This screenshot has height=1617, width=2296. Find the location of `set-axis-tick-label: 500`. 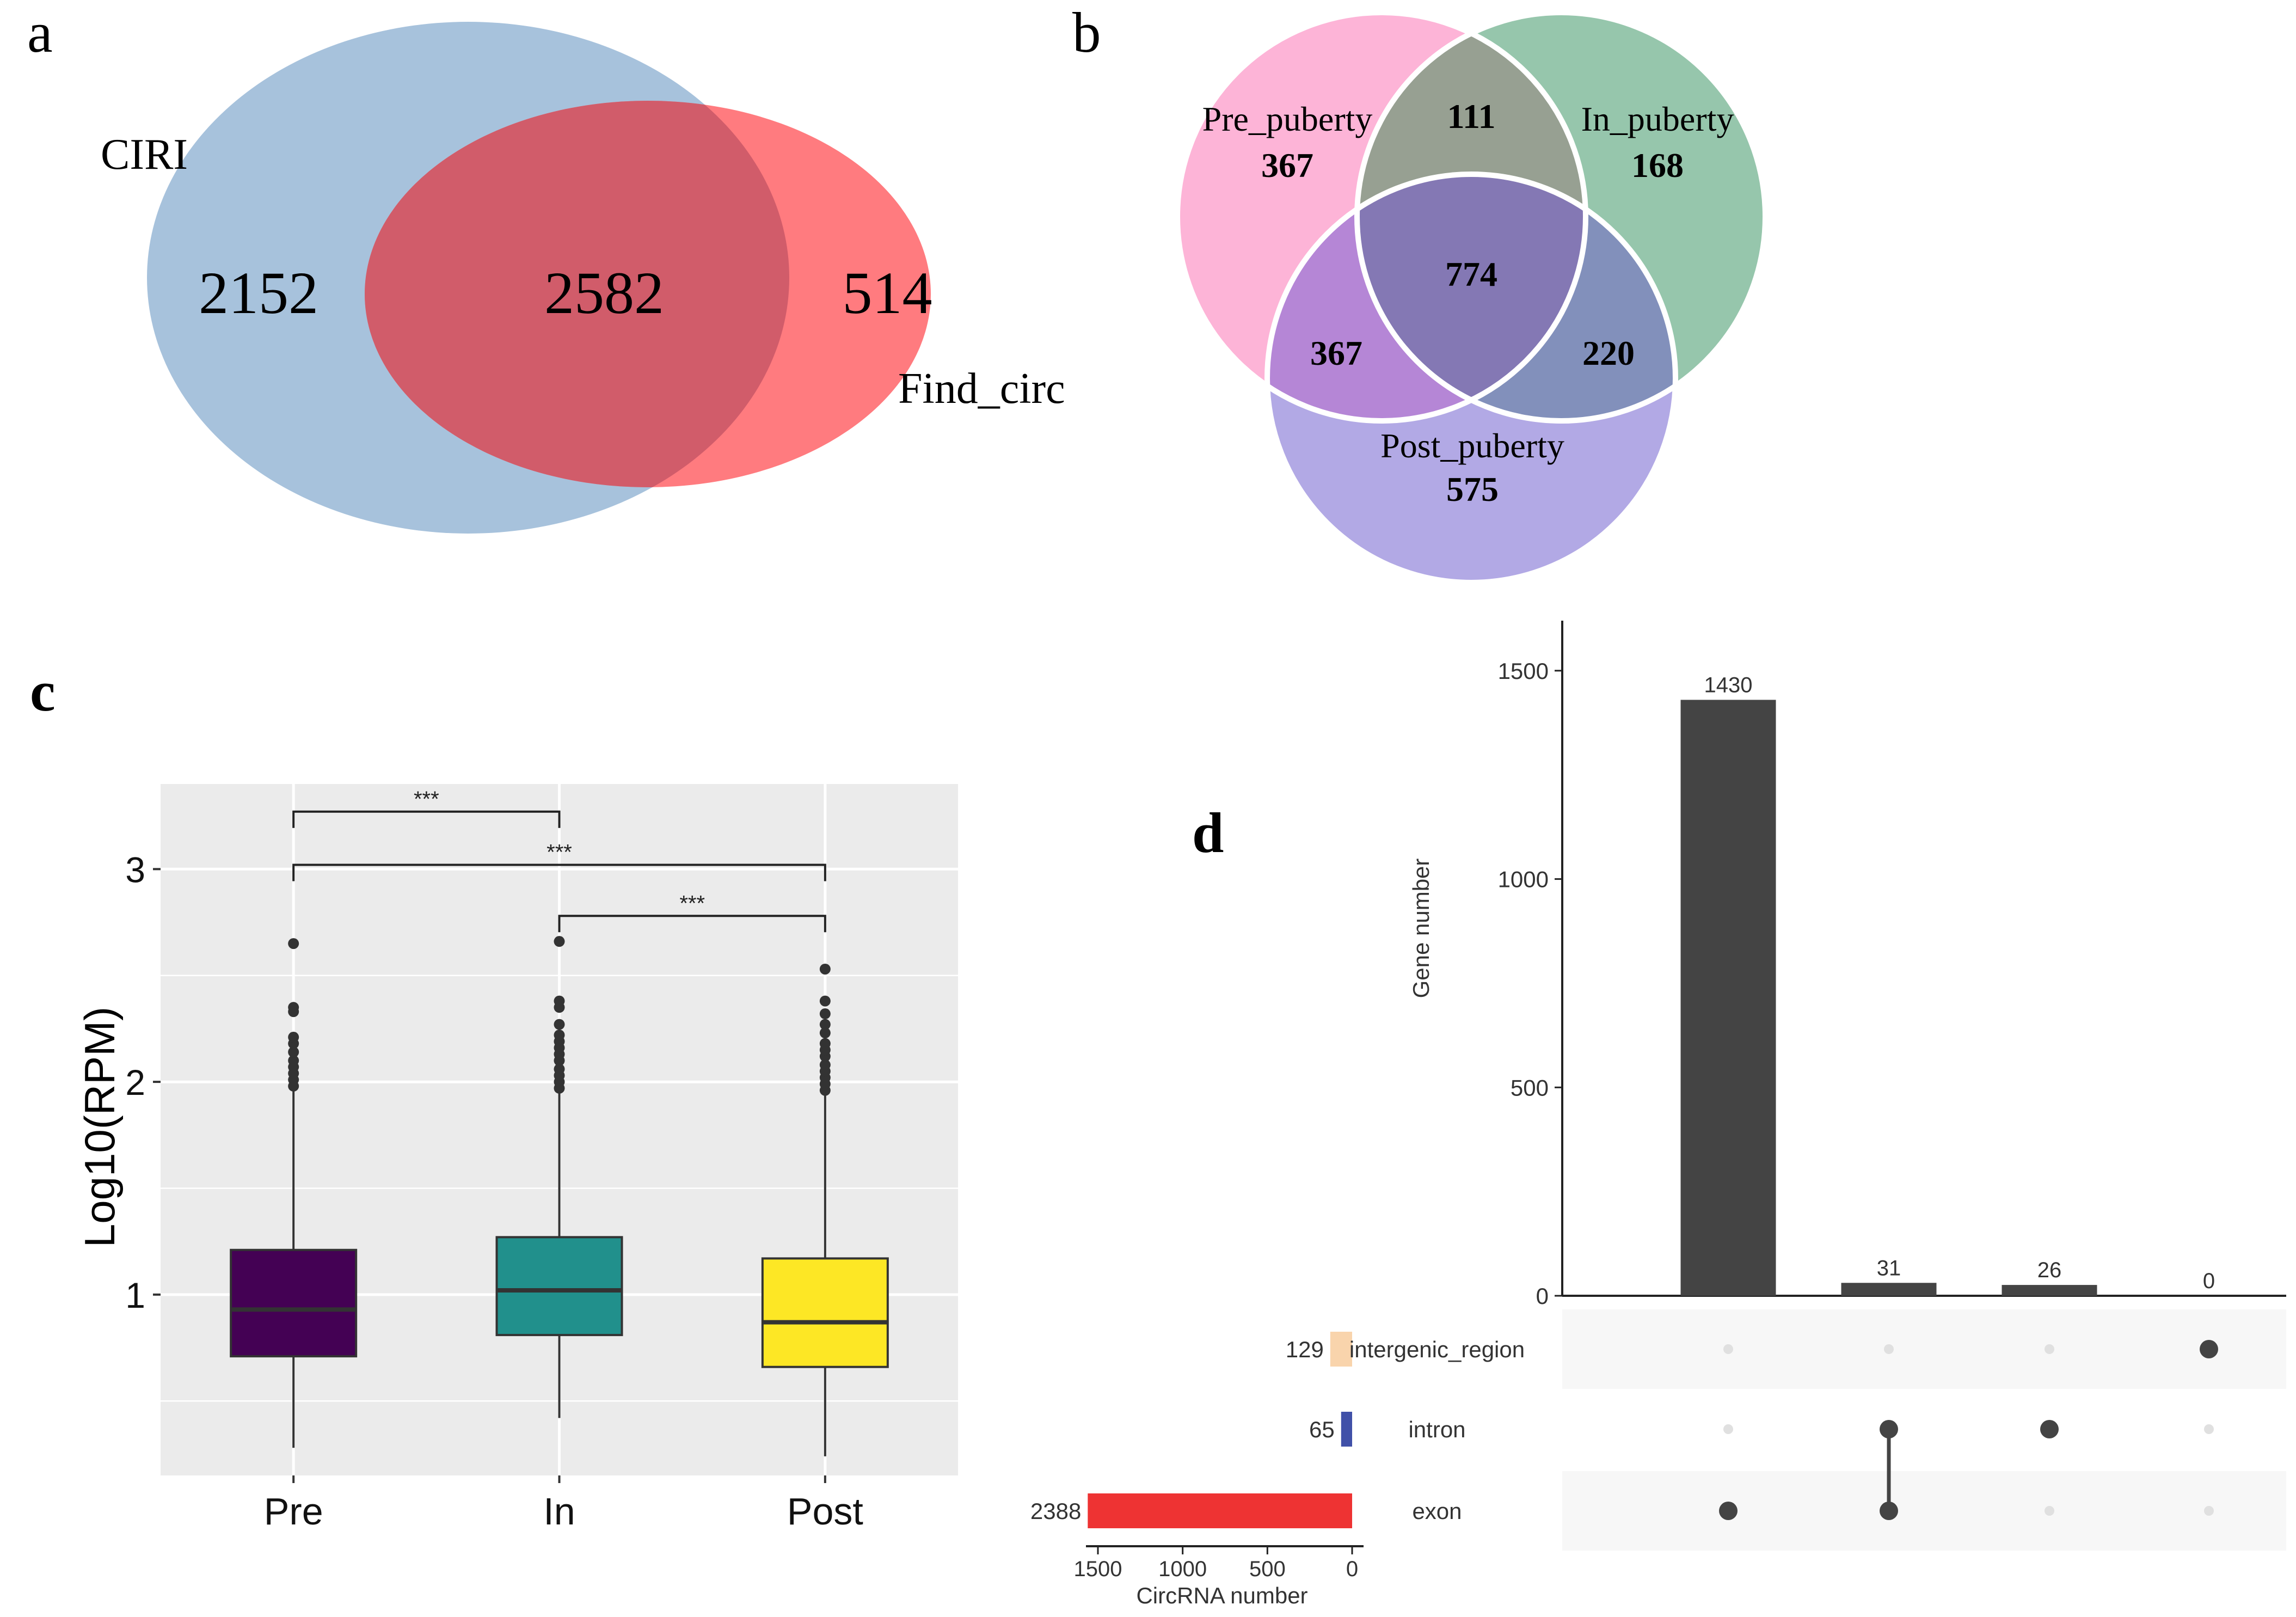

set-axis-tick-label: 500 is located at coordinates (1267, 1569).